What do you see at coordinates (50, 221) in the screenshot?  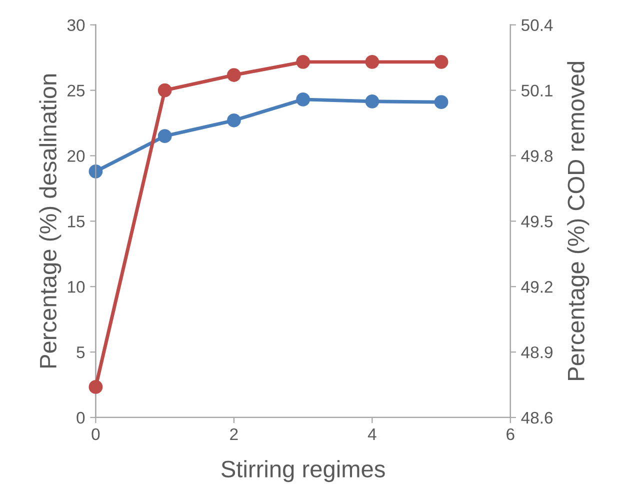 I see `y-axis-title: Percentage (%) desalination` at bounding box center [50, 221].